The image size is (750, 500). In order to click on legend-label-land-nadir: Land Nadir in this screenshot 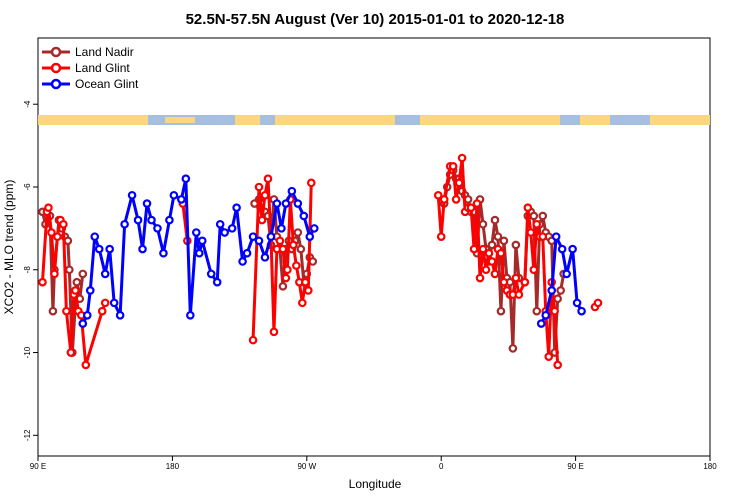, I will do `click(104, 52)`.